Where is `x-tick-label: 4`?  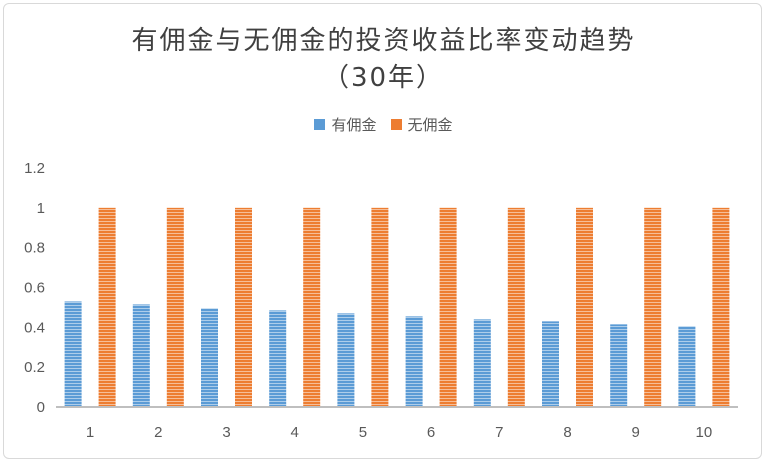
x-tick-label: 4 is located at coordinates (295, 432).